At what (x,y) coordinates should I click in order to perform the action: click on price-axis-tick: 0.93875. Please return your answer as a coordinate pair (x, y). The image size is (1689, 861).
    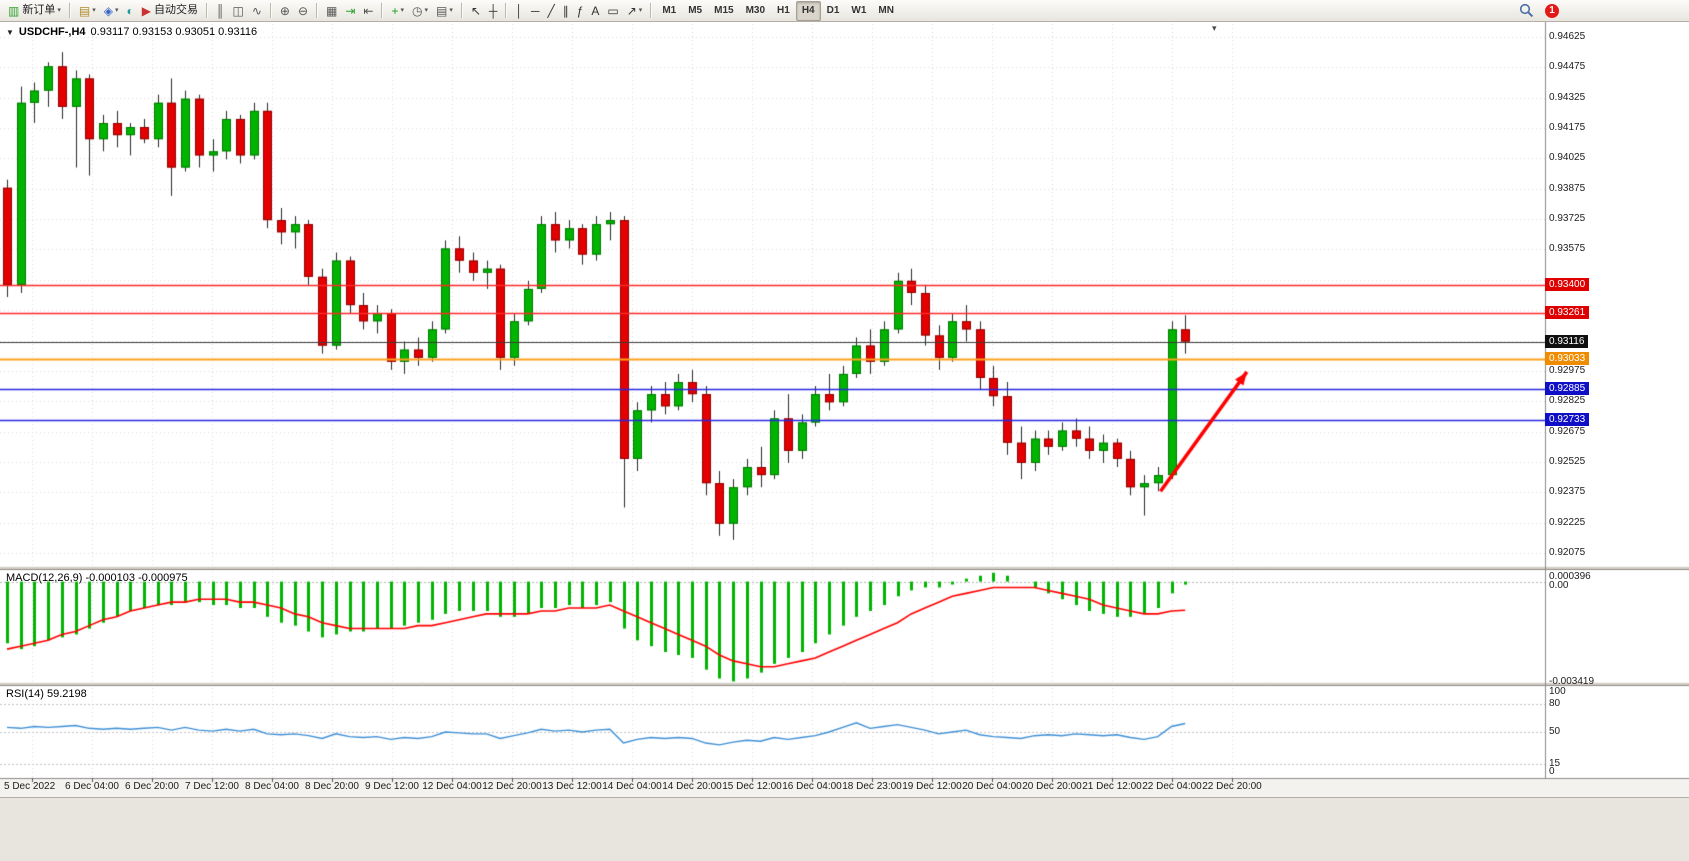
    Looking at the image, I should click on (1567, 188).